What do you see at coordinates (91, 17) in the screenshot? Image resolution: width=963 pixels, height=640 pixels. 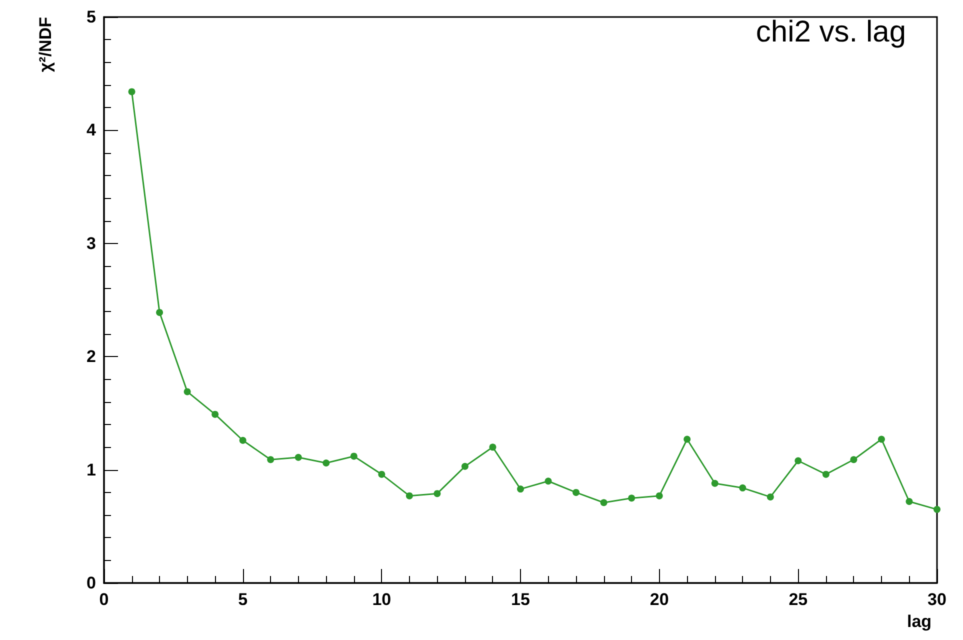 I see `y-tick-label: 5` at bounding box center [91, 17].